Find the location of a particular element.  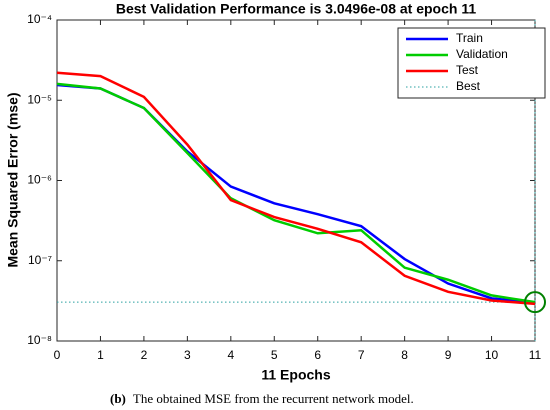

legend-label: Best is located at coordinates (468, 86).